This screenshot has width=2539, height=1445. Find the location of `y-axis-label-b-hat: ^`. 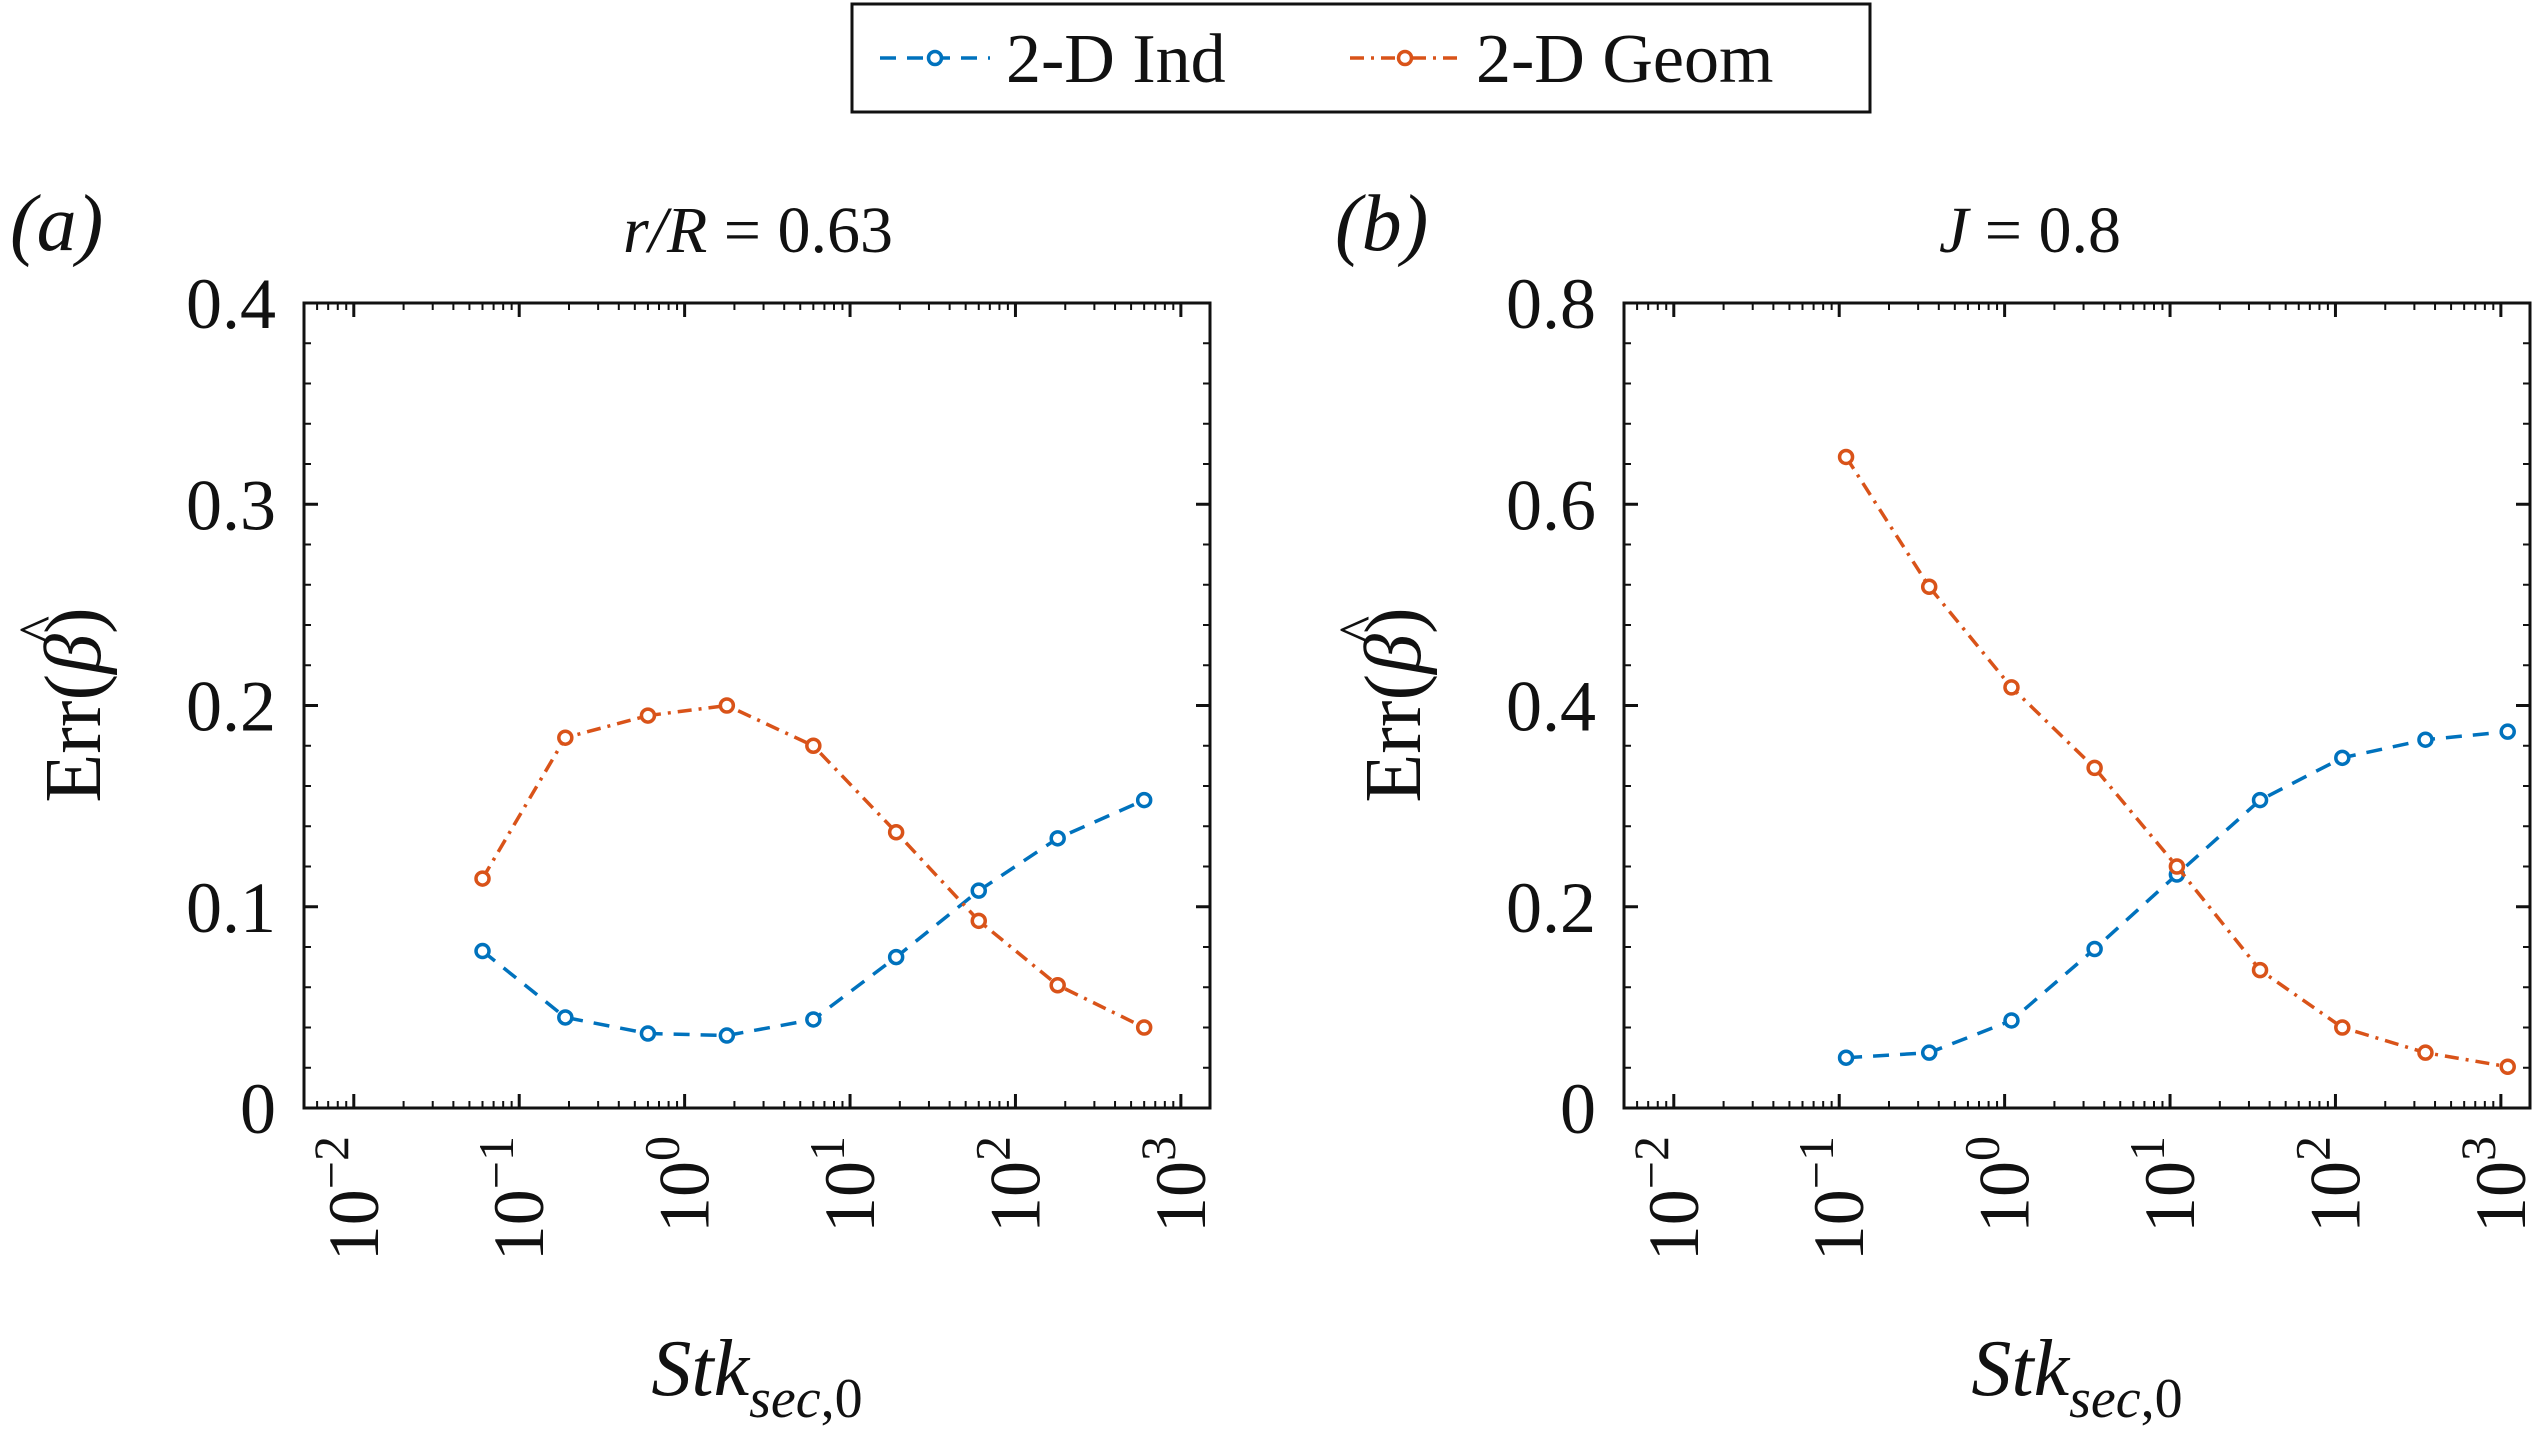

y-axis-label-b-hat: ^ is located at coordinates (1360, 630).